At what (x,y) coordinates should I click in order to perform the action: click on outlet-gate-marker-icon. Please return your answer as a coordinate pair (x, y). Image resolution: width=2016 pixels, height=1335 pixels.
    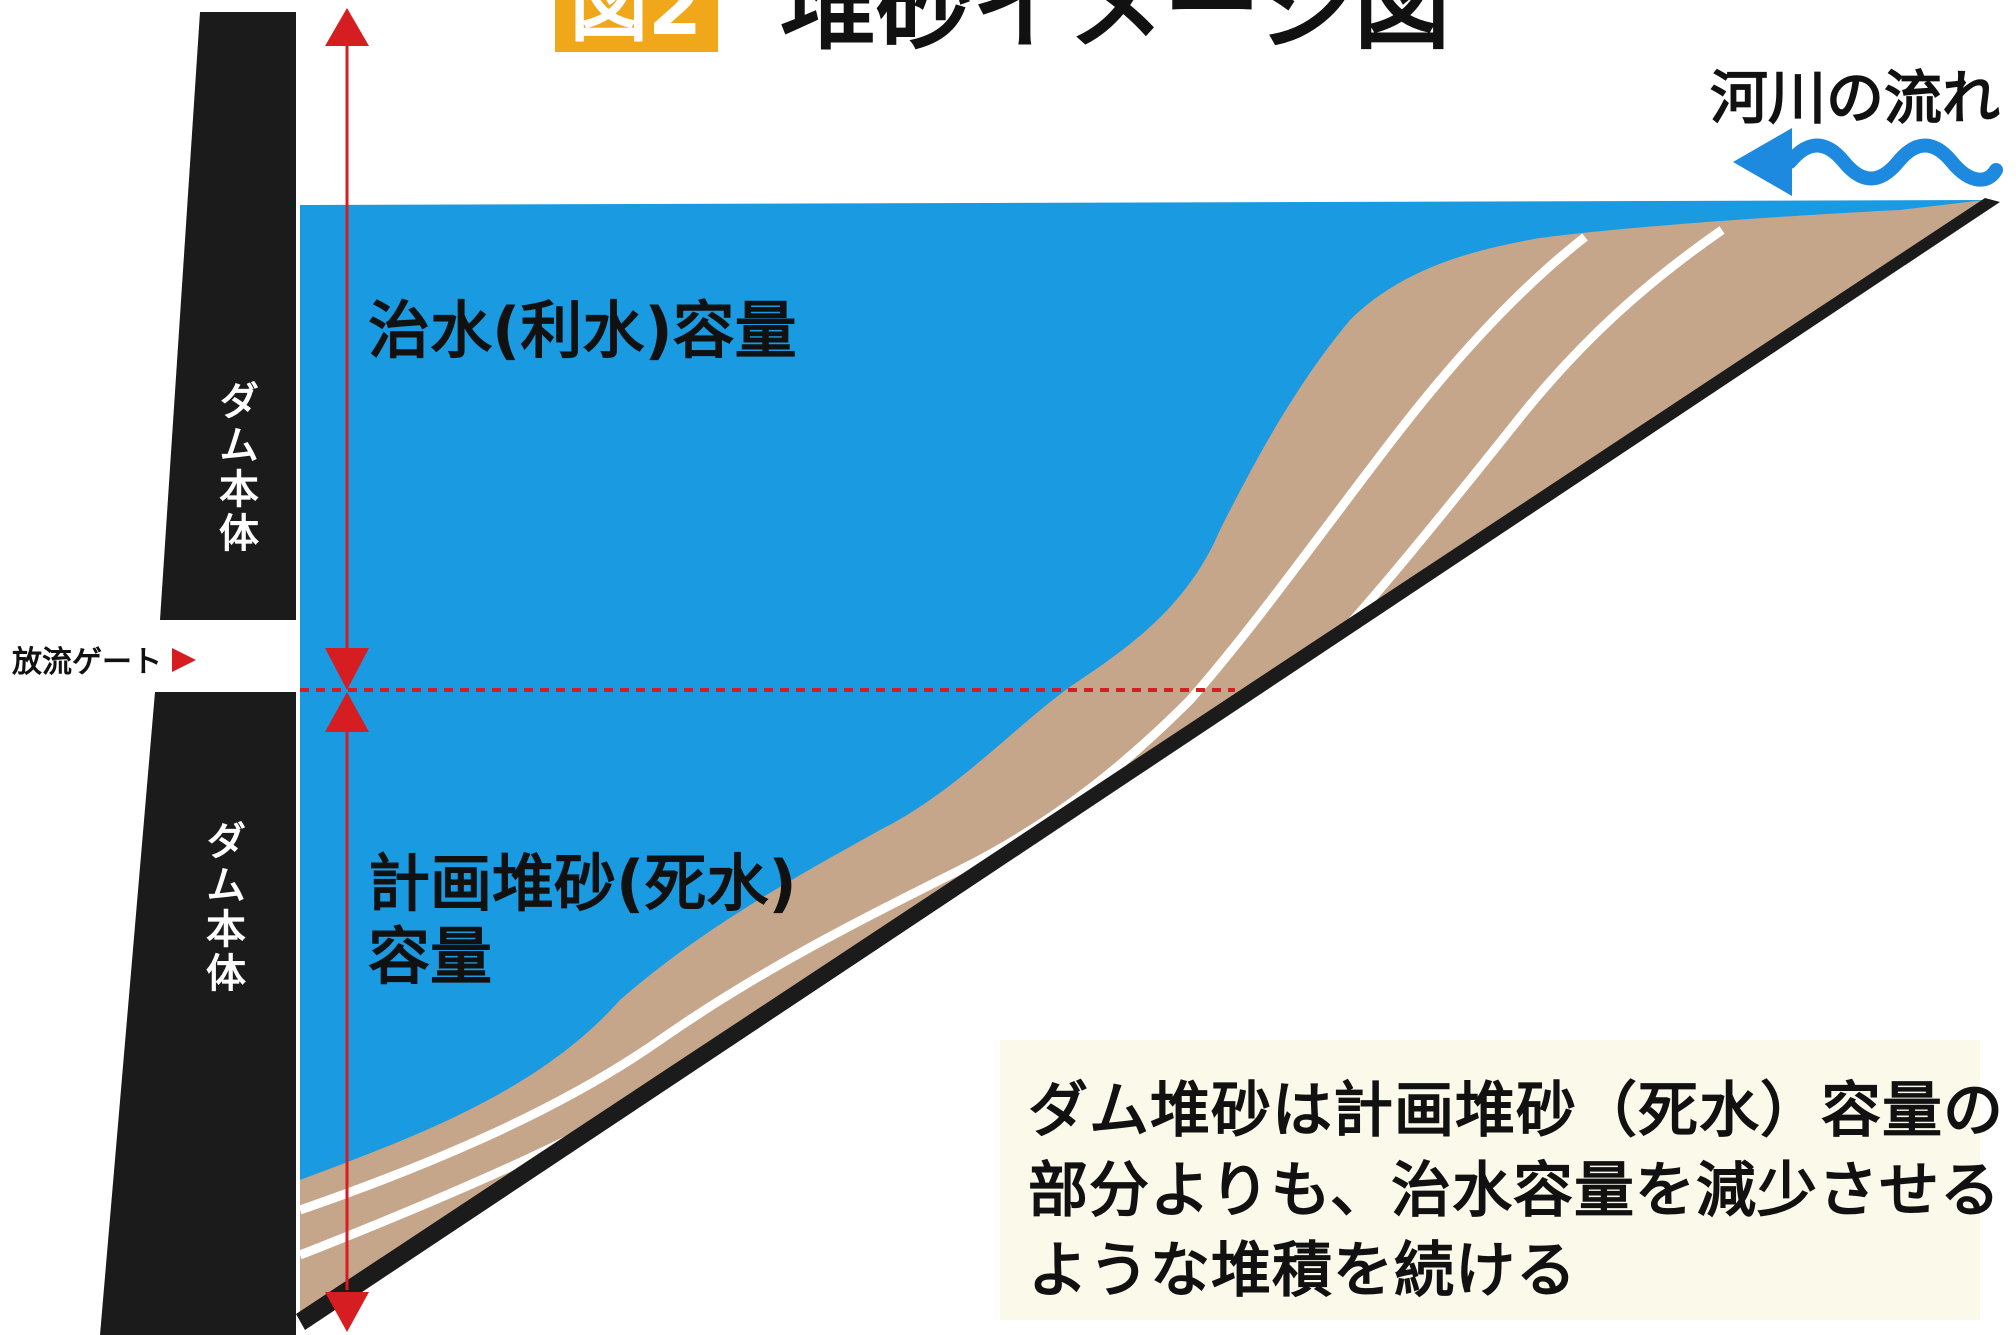
    Looking at the image, I should click on (184, 660).